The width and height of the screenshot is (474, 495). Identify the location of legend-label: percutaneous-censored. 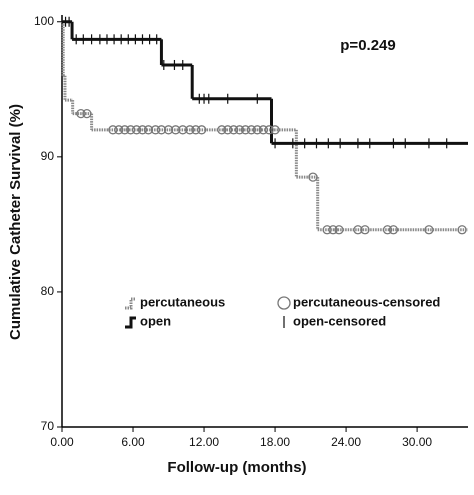
(366, 301).